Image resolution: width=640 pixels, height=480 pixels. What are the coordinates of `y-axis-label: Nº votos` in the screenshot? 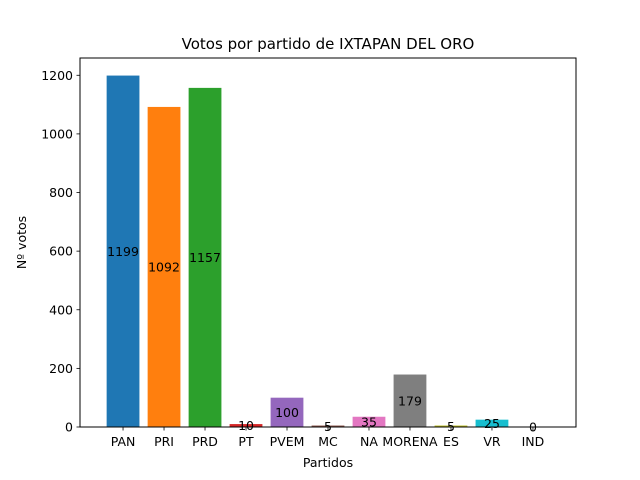 It's located at (21, 242).